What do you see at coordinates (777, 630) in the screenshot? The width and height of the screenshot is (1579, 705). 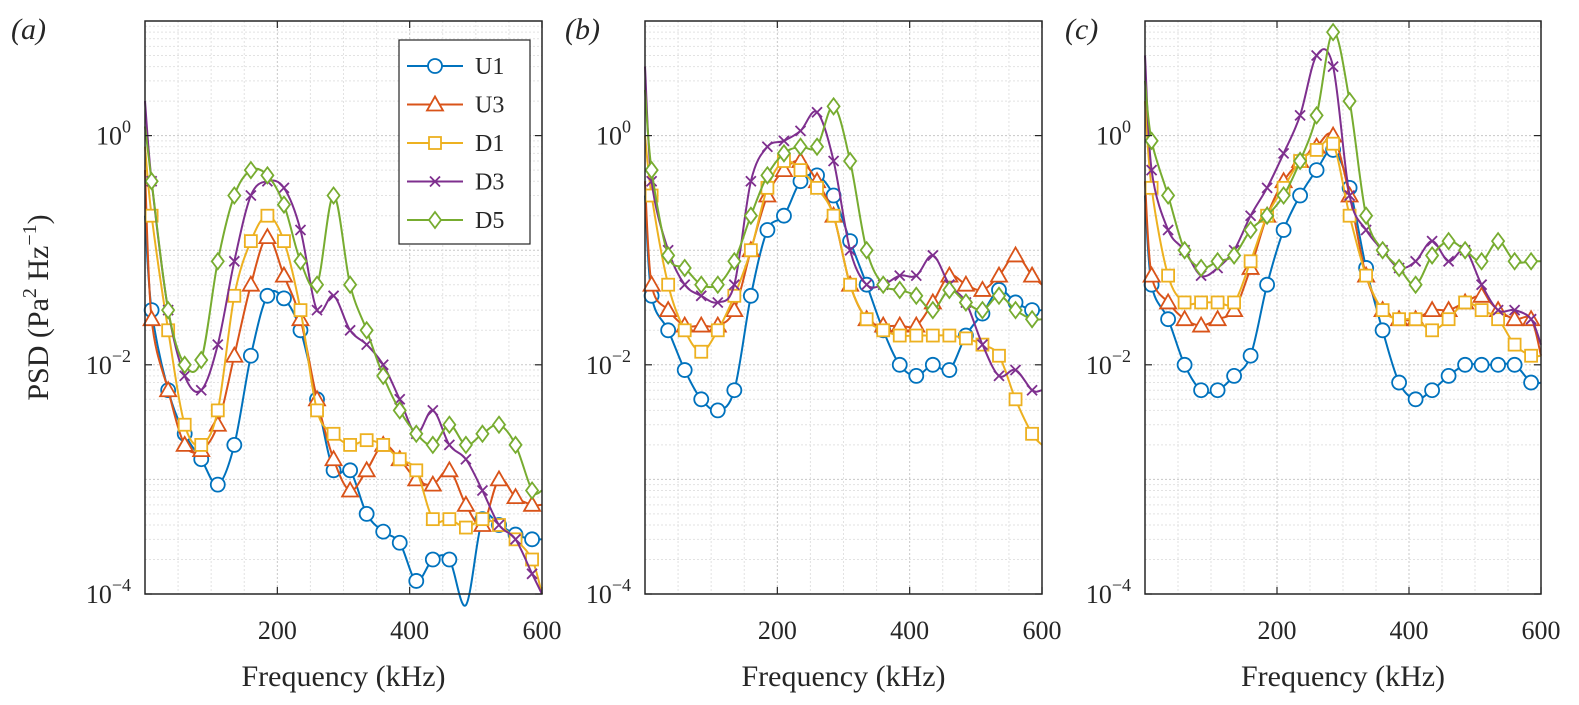 I see `x-tick-label: 200` at bounding box center [777, 630].